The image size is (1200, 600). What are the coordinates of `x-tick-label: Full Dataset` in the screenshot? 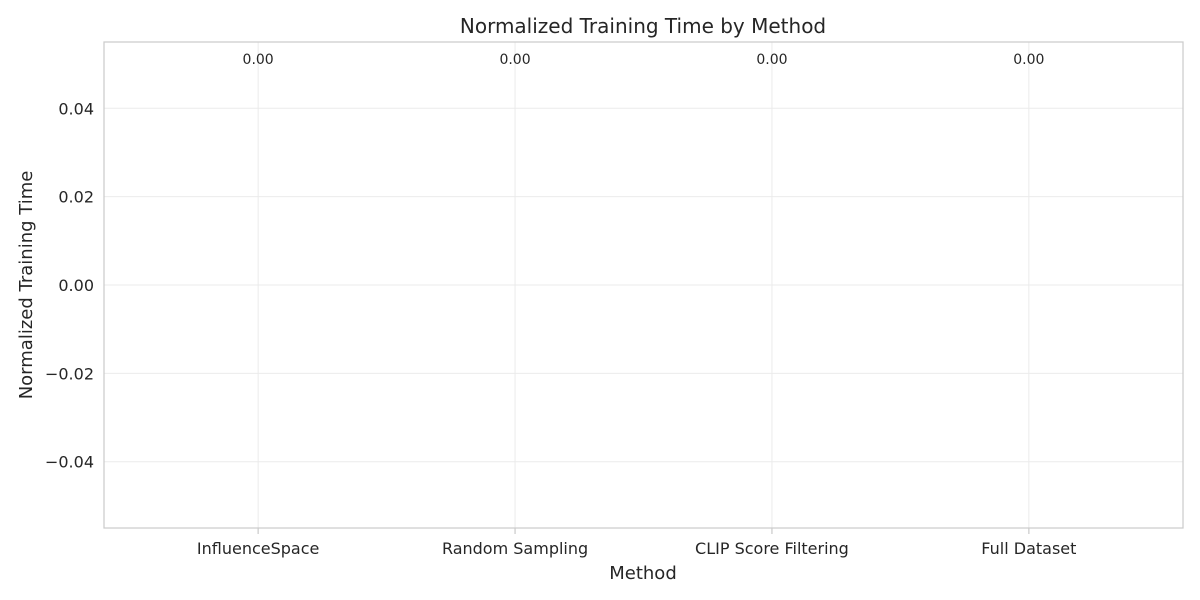 It's located at (1028, 548).